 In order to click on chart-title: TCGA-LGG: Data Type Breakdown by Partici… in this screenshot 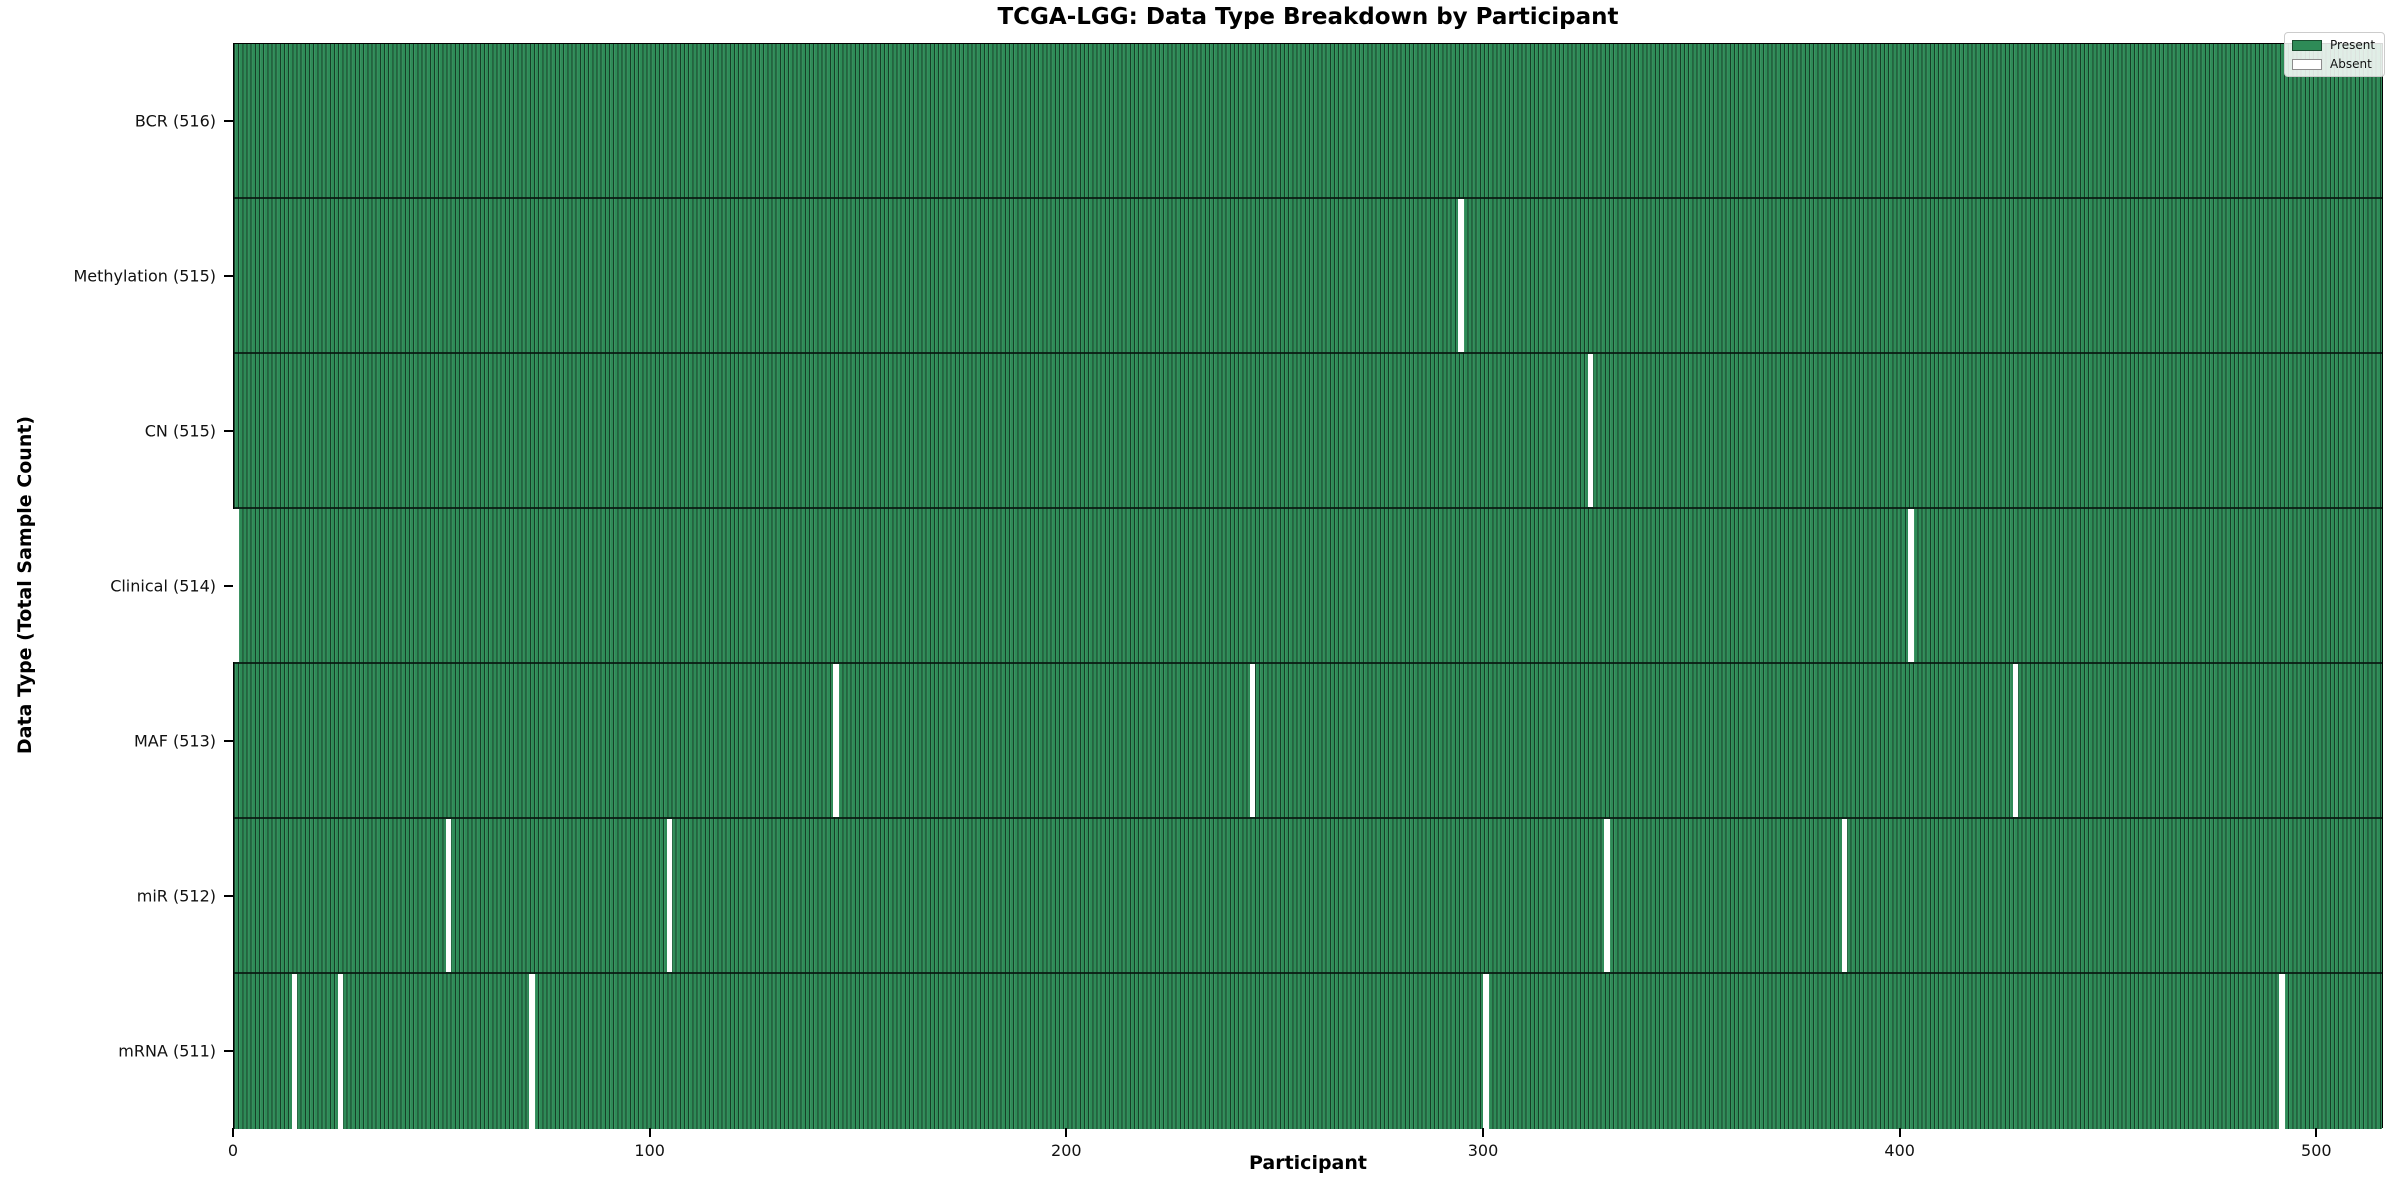, I will do `click(1308, 17)`.